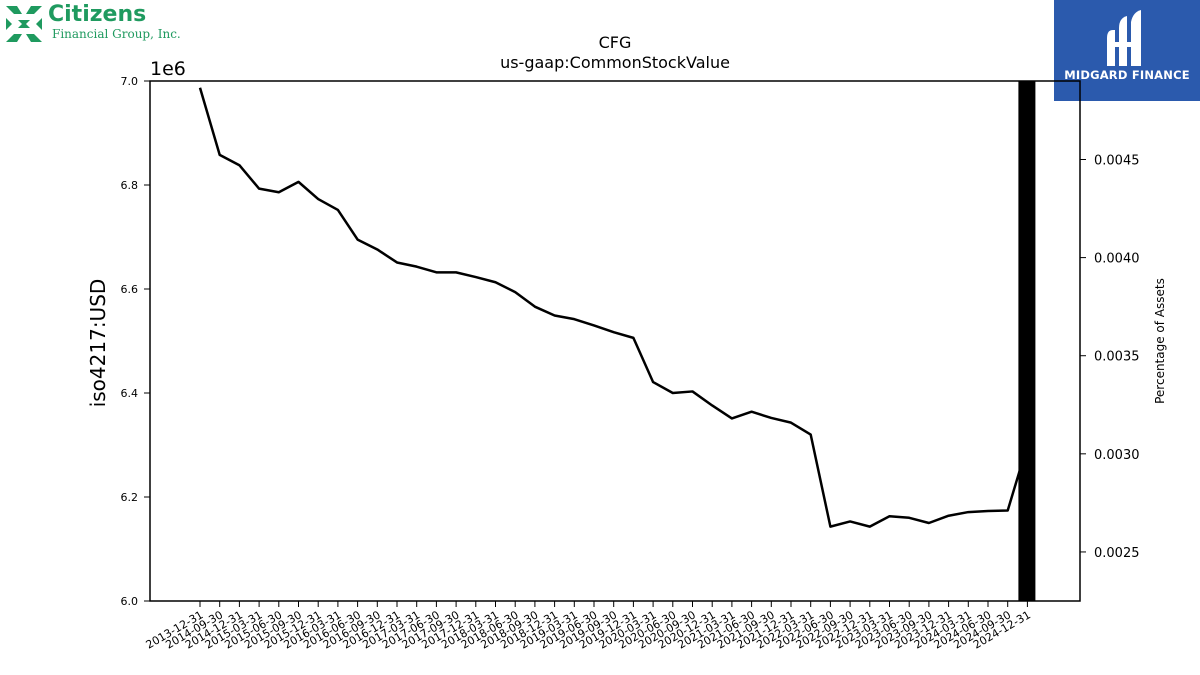  Describe the element at coordinates (1124, 38) in the screenshot. I see `midgard-emblem-icon` at that location.